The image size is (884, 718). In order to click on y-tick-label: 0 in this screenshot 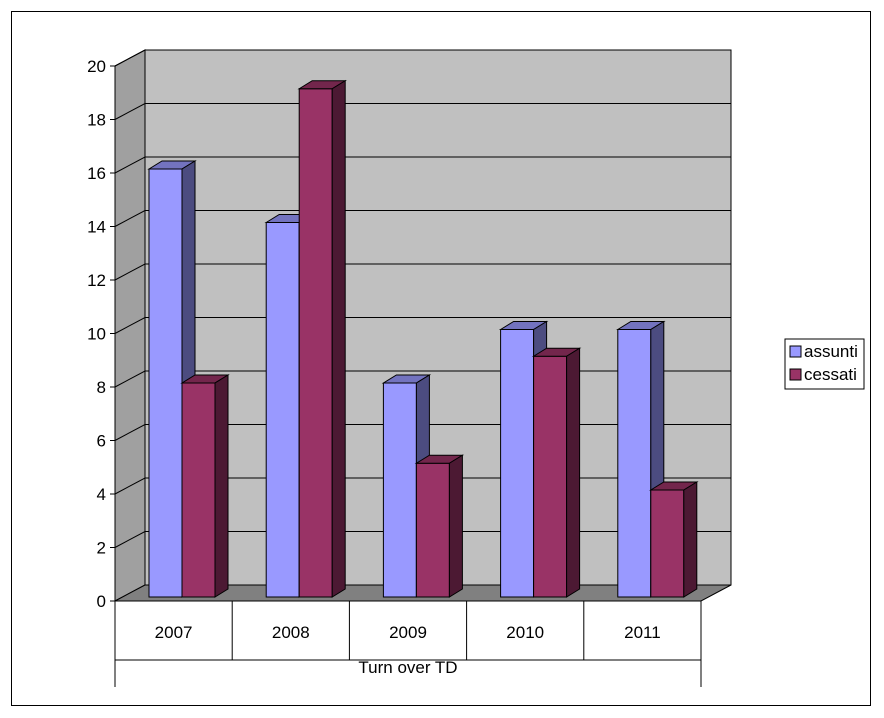, I will do `click(101, 601)`.